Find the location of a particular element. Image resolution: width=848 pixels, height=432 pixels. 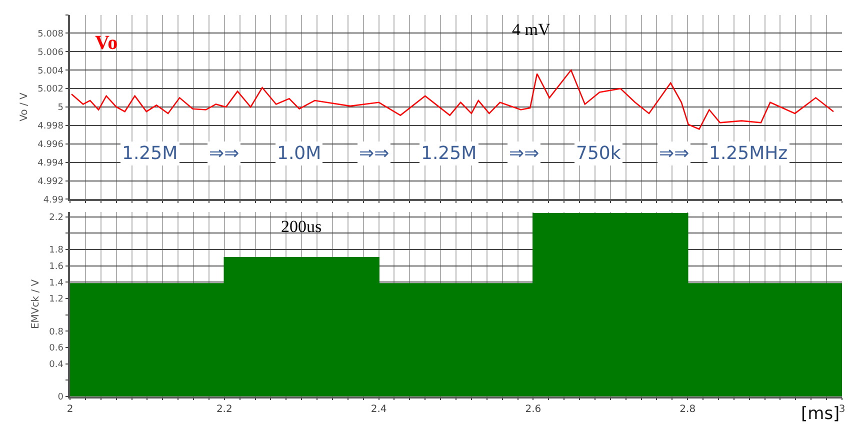

y-tick-label: 4.992 is located at coordinates (51, 181).